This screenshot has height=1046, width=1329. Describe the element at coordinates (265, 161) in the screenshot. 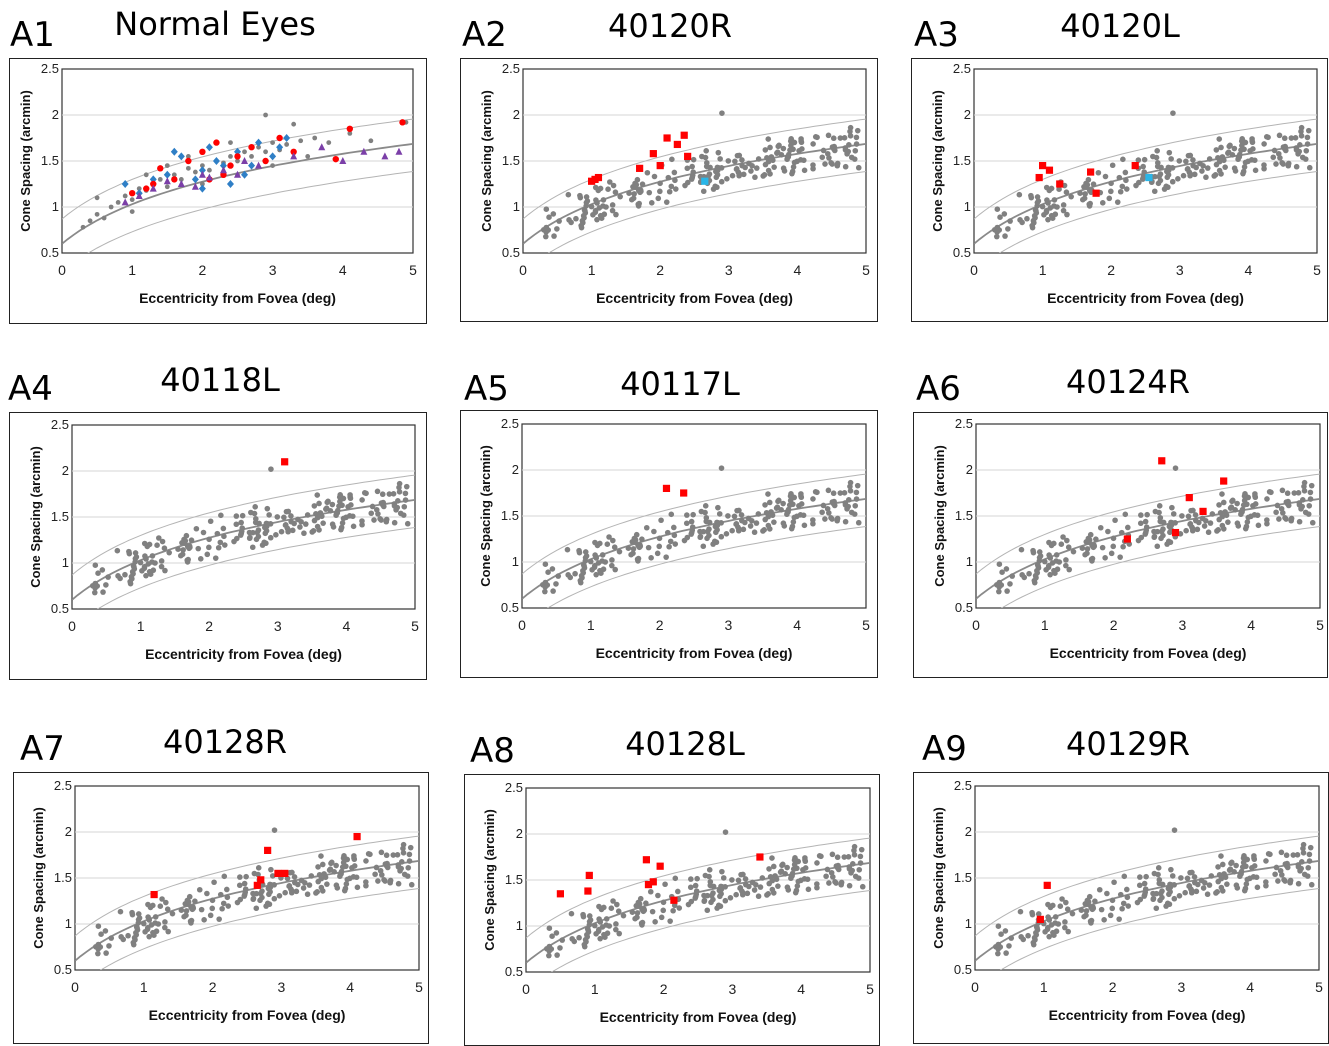

I see `data-point-circle` at that location.